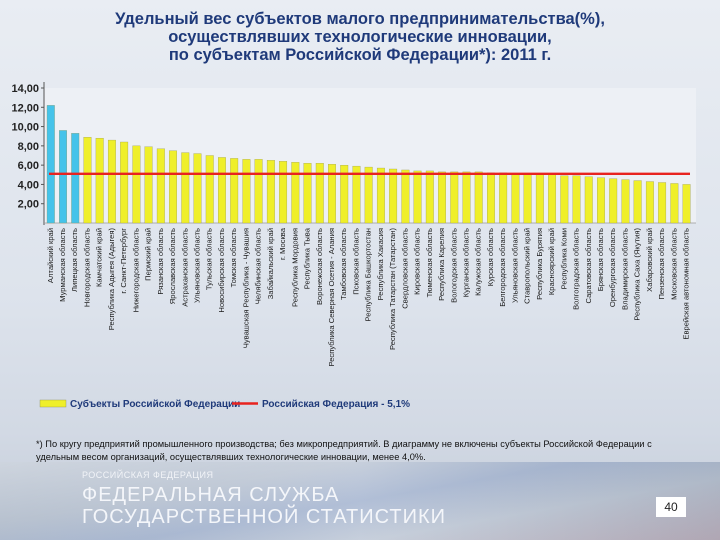 The height and width of the screenshot is (540, 720). I want to click on x-tick-label: Ярославская область, so click(172, 266).